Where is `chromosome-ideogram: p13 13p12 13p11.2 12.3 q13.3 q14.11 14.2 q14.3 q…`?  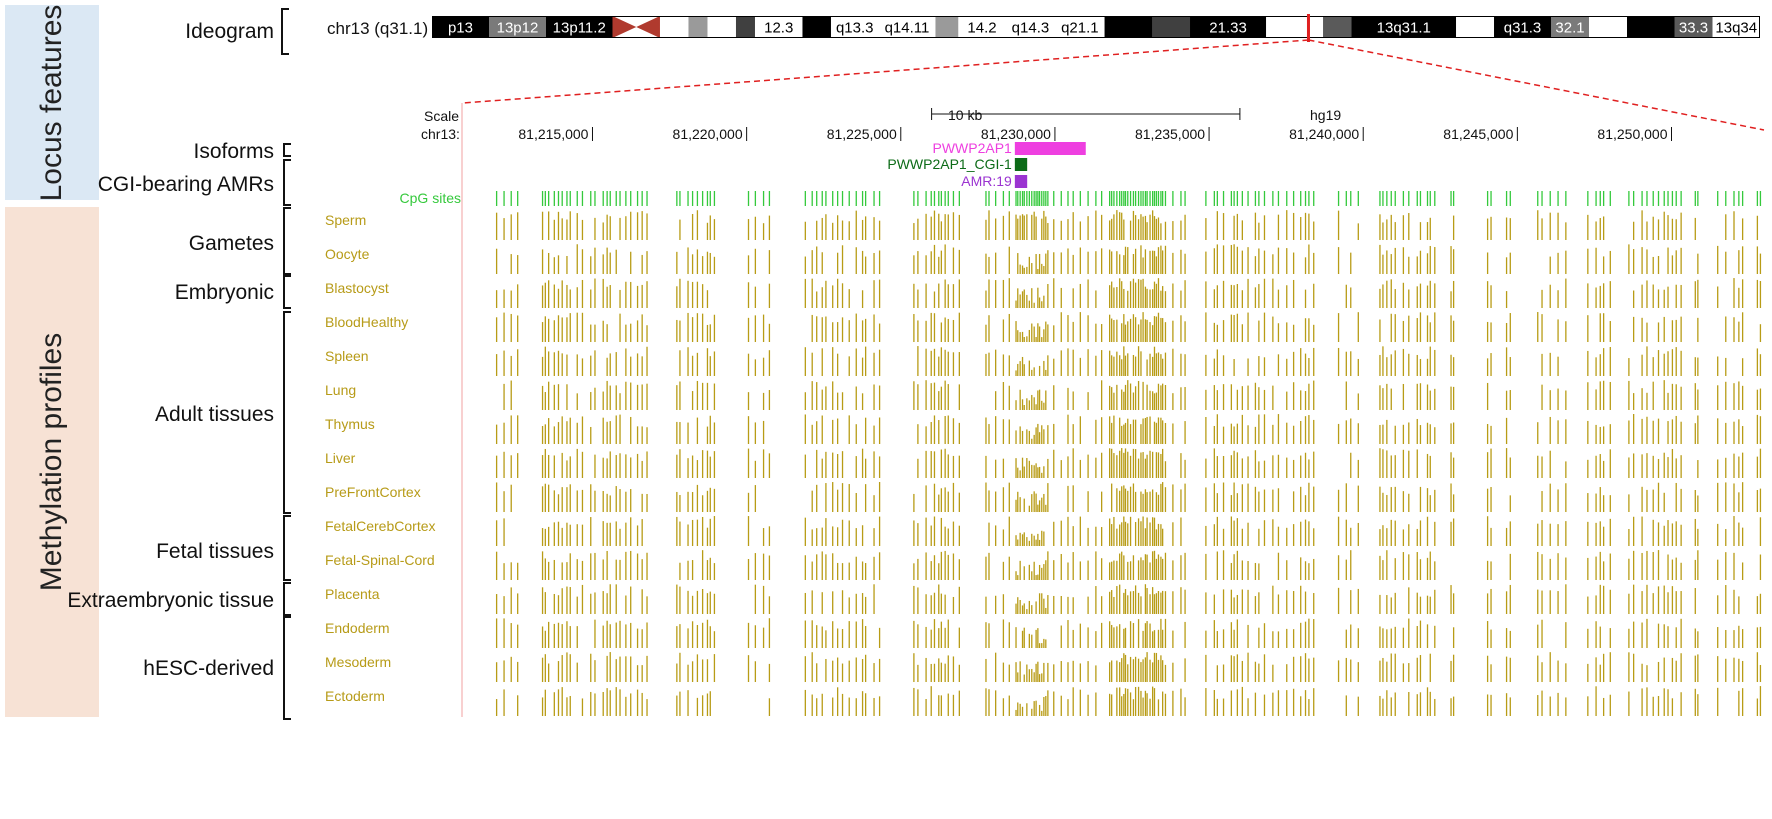 chromosome-ideogram: p13 13p12 13p11.2 12.3 q13.3 q14.11 14.2 q14.3 q… is located at coordinates (1096, 28).